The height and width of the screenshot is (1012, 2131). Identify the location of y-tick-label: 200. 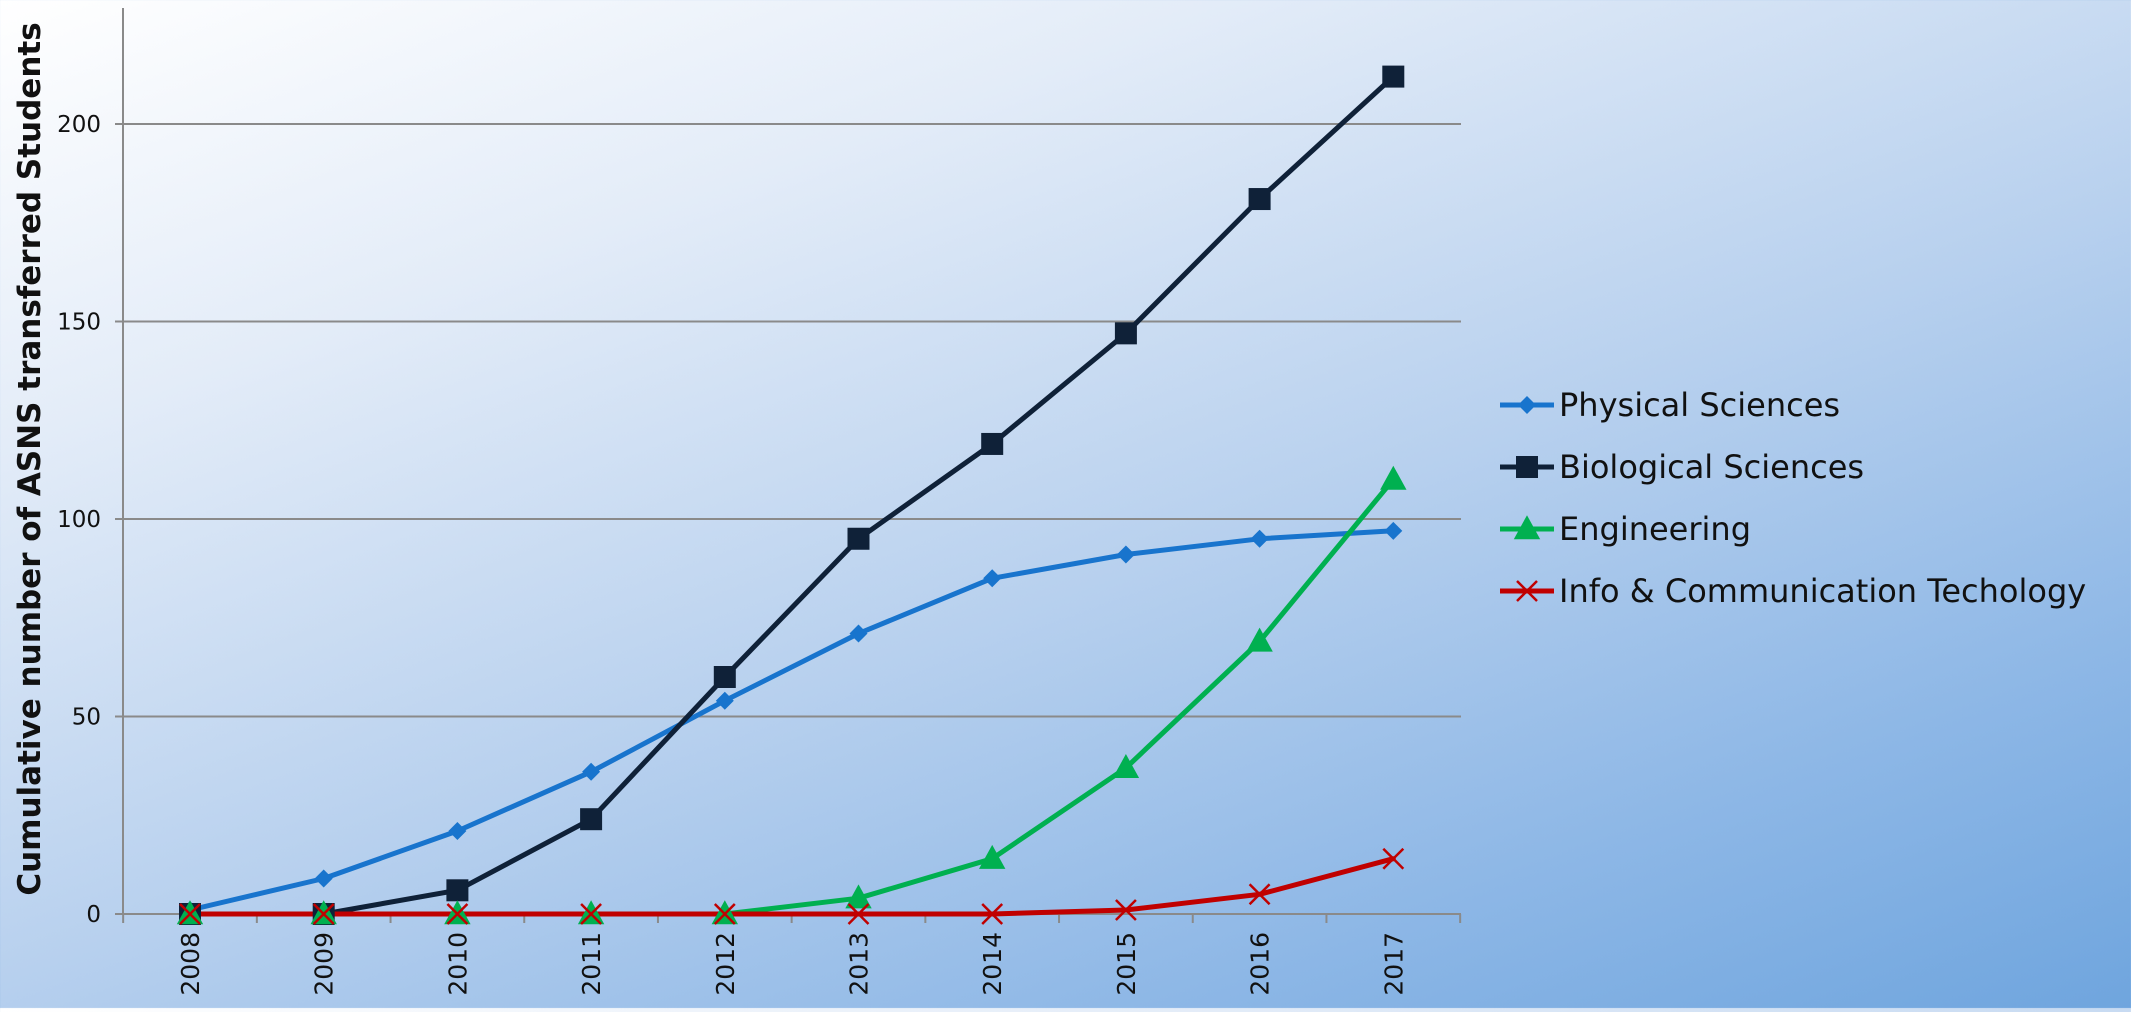
(79, 125).